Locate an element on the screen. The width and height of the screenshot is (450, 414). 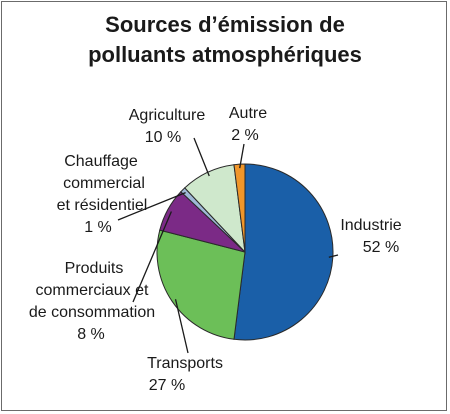
leader-line-produits is located at coordinates (152, 257).